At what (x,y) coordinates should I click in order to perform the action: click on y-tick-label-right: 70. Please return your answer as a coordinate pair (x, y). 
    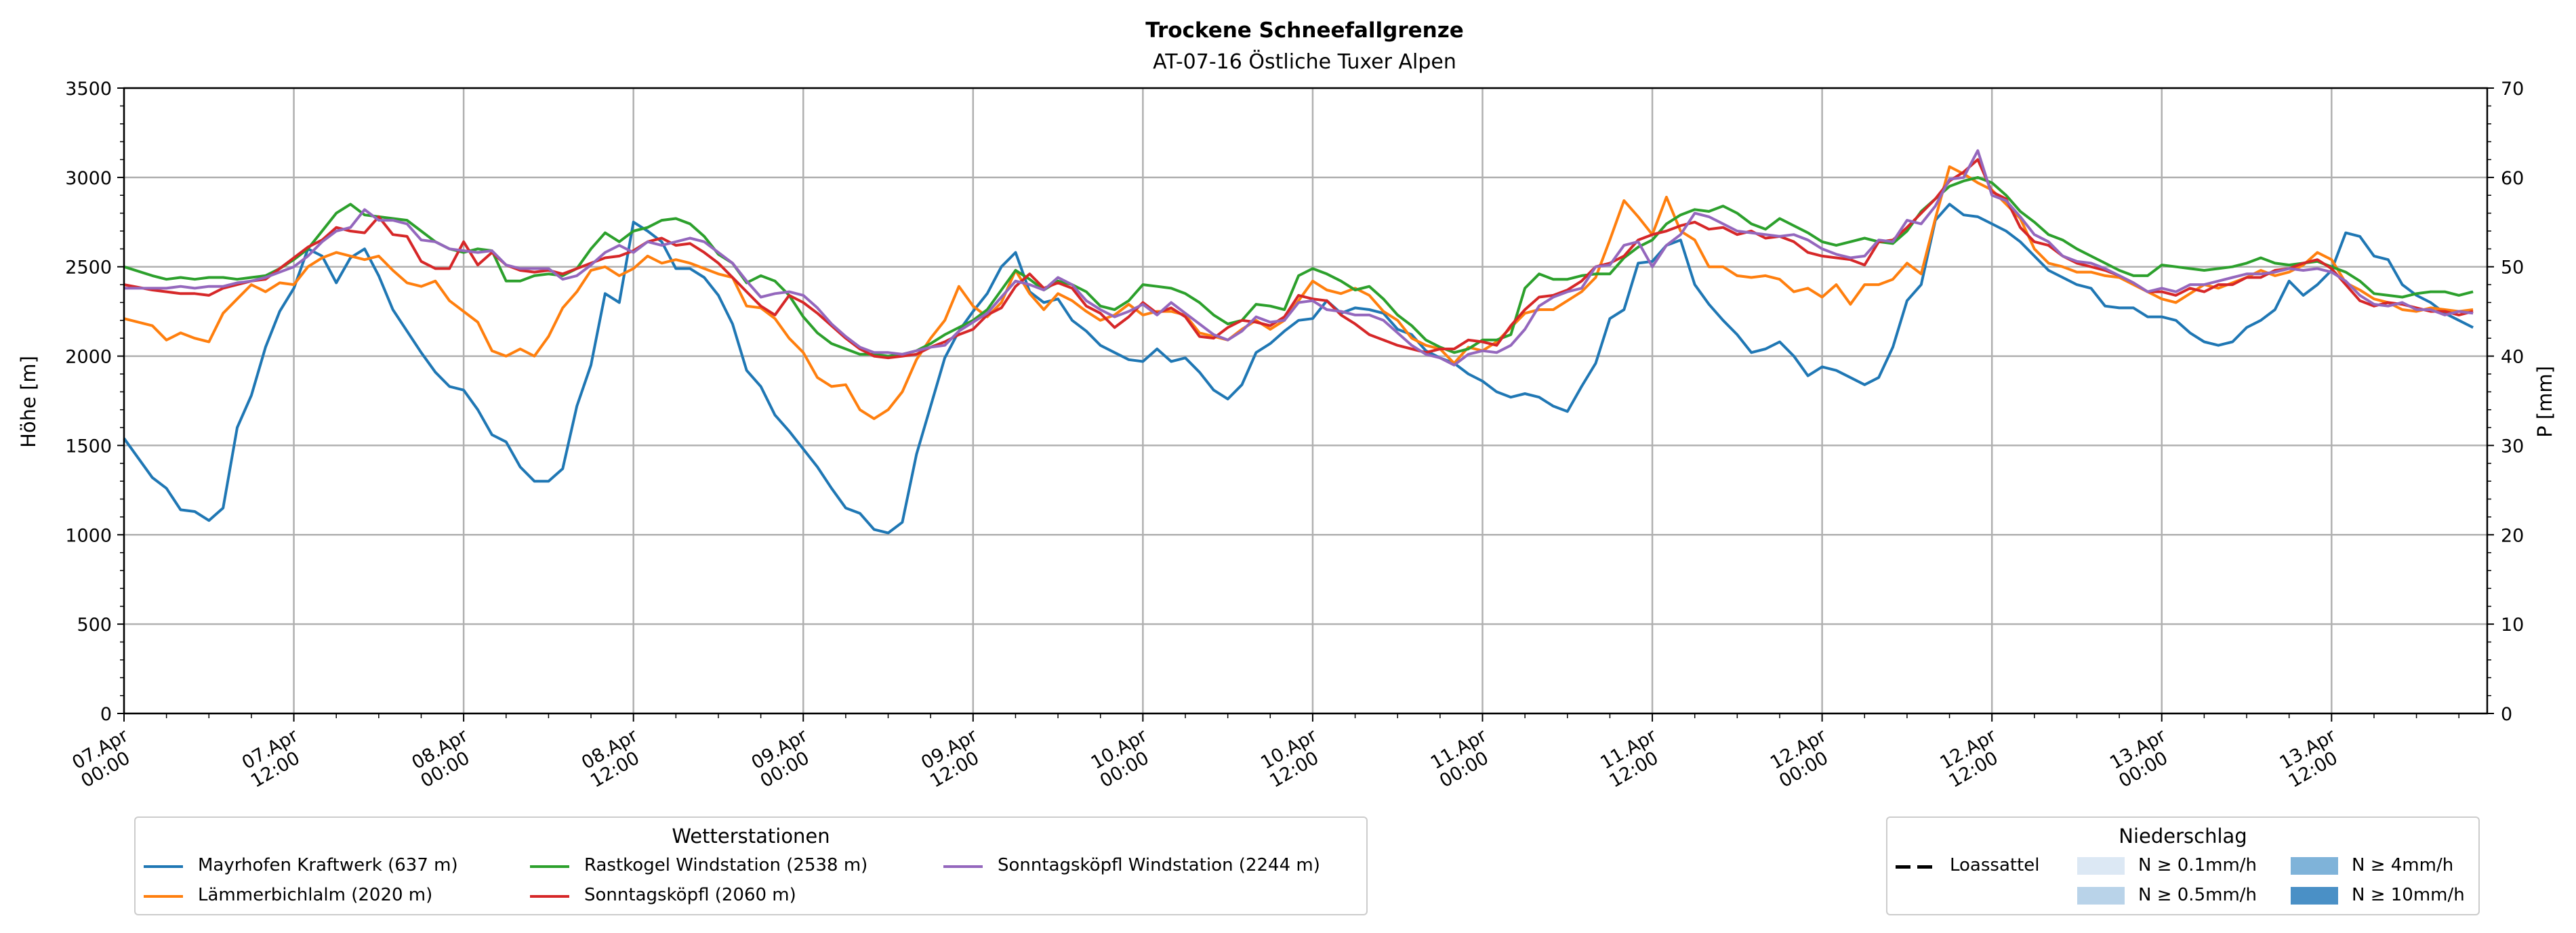
    Looking at the image, I should click on (2513, 89).